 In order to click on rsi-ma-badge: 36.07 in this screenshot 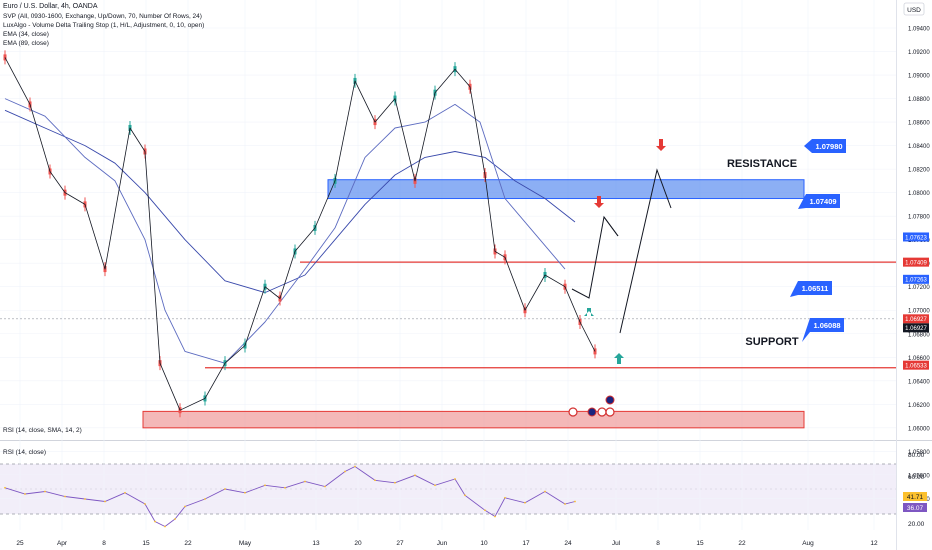, I will do `click(915, 508)`.